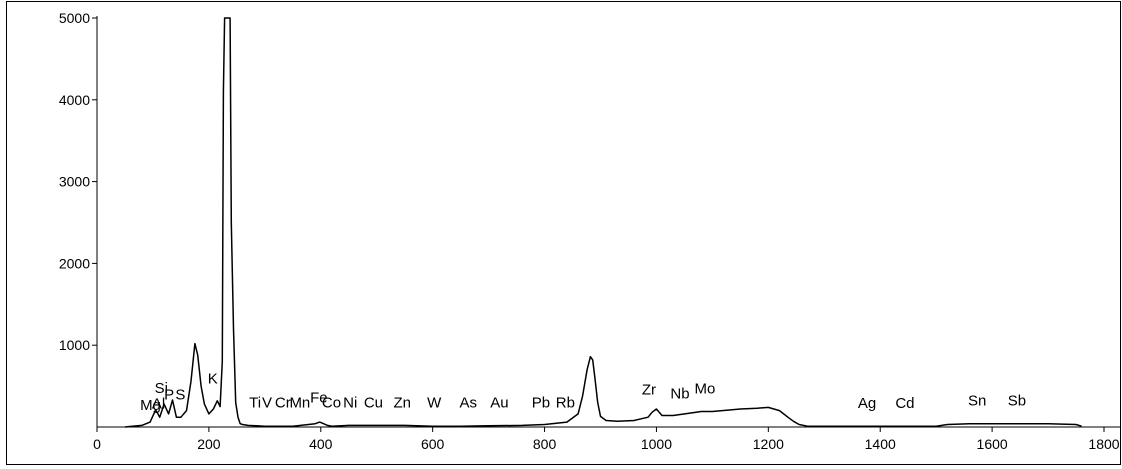 This screenshot has width=1122, height=469. What do you see at coordinates (161, 388) in the screenshot?
I see `element-label-si: Si` at bounding box center [161, 388].